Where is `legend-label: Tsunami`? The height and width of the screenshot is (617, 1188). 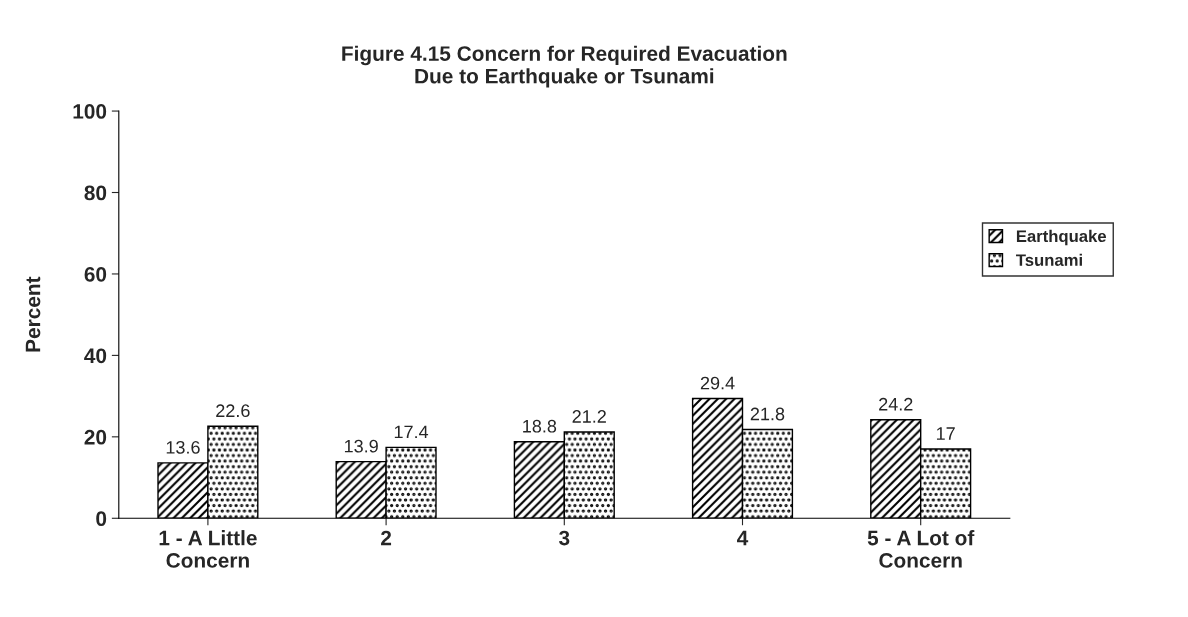 legend-label: Tsunami is located at coordinates (1049, 260).